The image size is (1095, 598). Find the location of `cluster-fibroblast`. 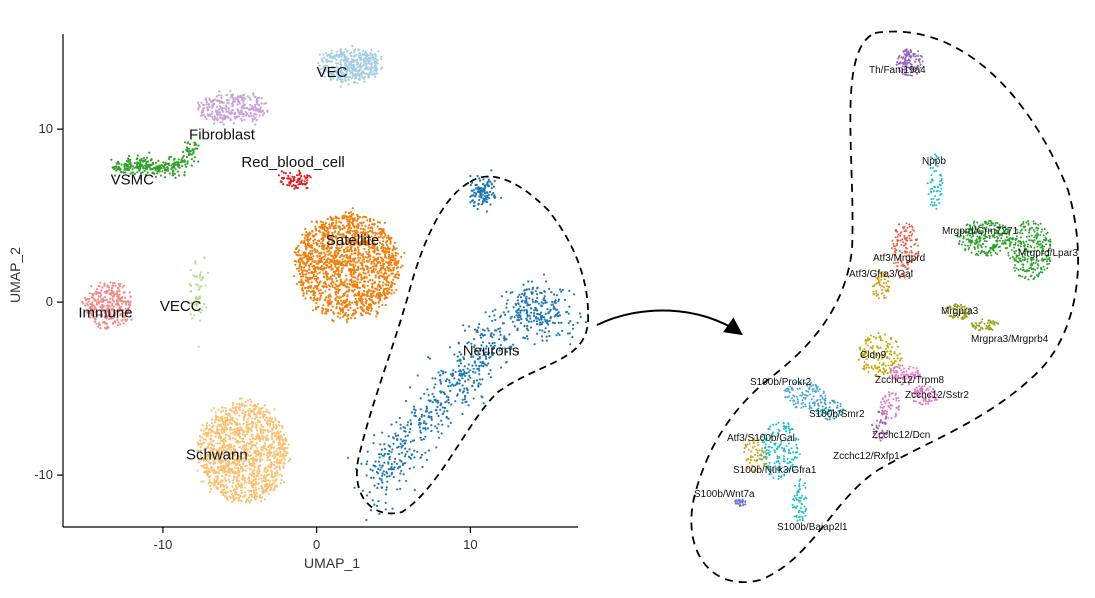

cluster-fibroblast is located at coordinates (232, 108).